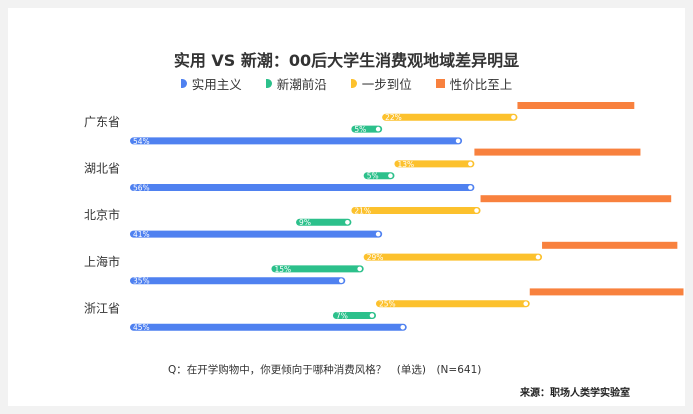  What do you see at coordinates (575, 393) in the screenshot?
I see `source-note: 来源：职场人类学实验室` at bounding box center [575, 393].